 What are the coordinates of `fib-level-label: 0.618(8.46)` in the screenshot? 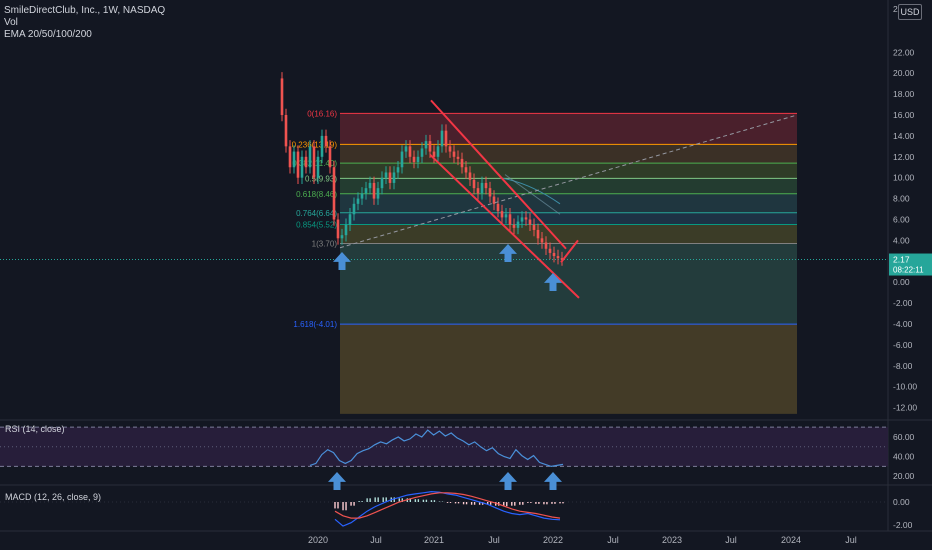 It's located at (316, 194).